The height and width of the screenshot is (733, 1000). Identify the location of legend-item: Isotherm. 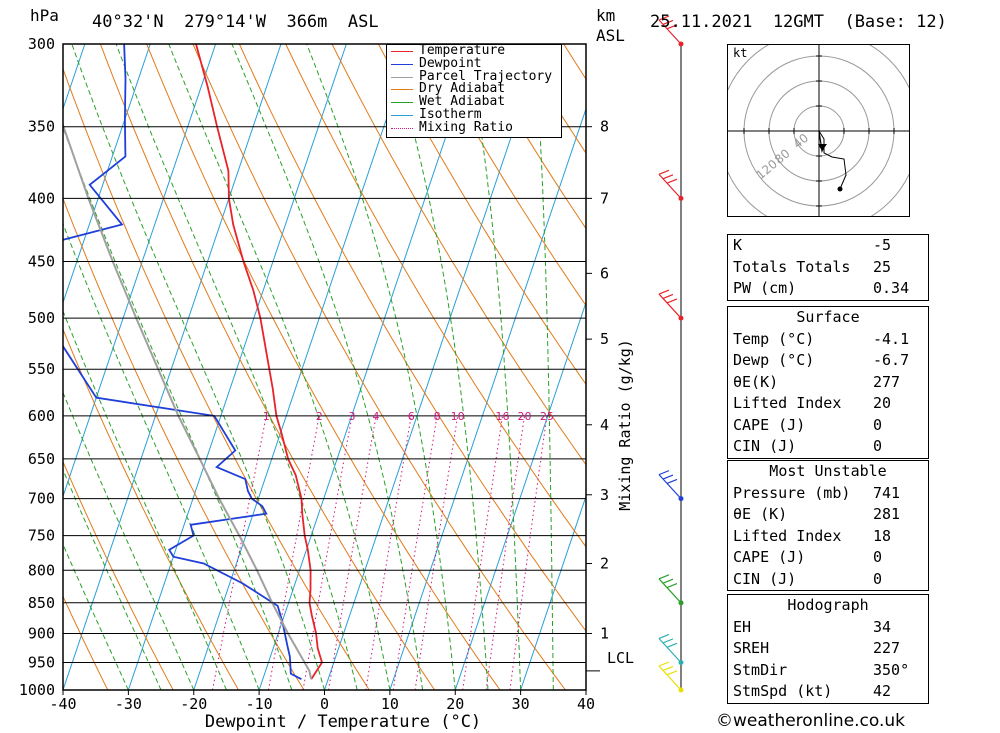
(474, 115).